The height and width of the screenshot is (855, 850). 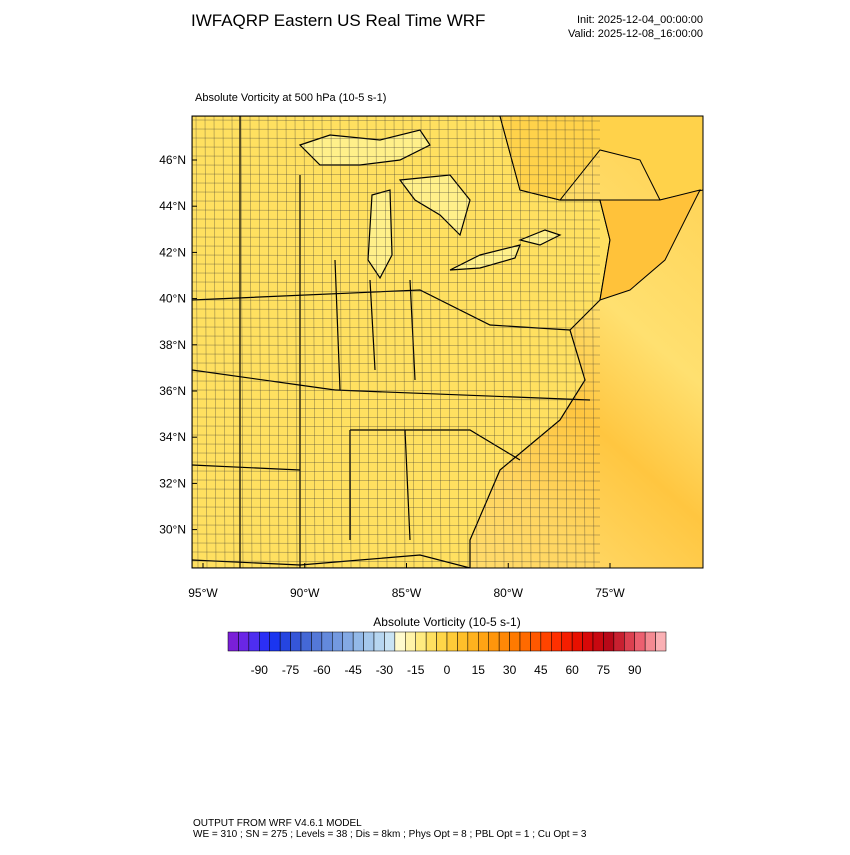 I want to click on lon-label: 85°W, so click(x=407, y=593).